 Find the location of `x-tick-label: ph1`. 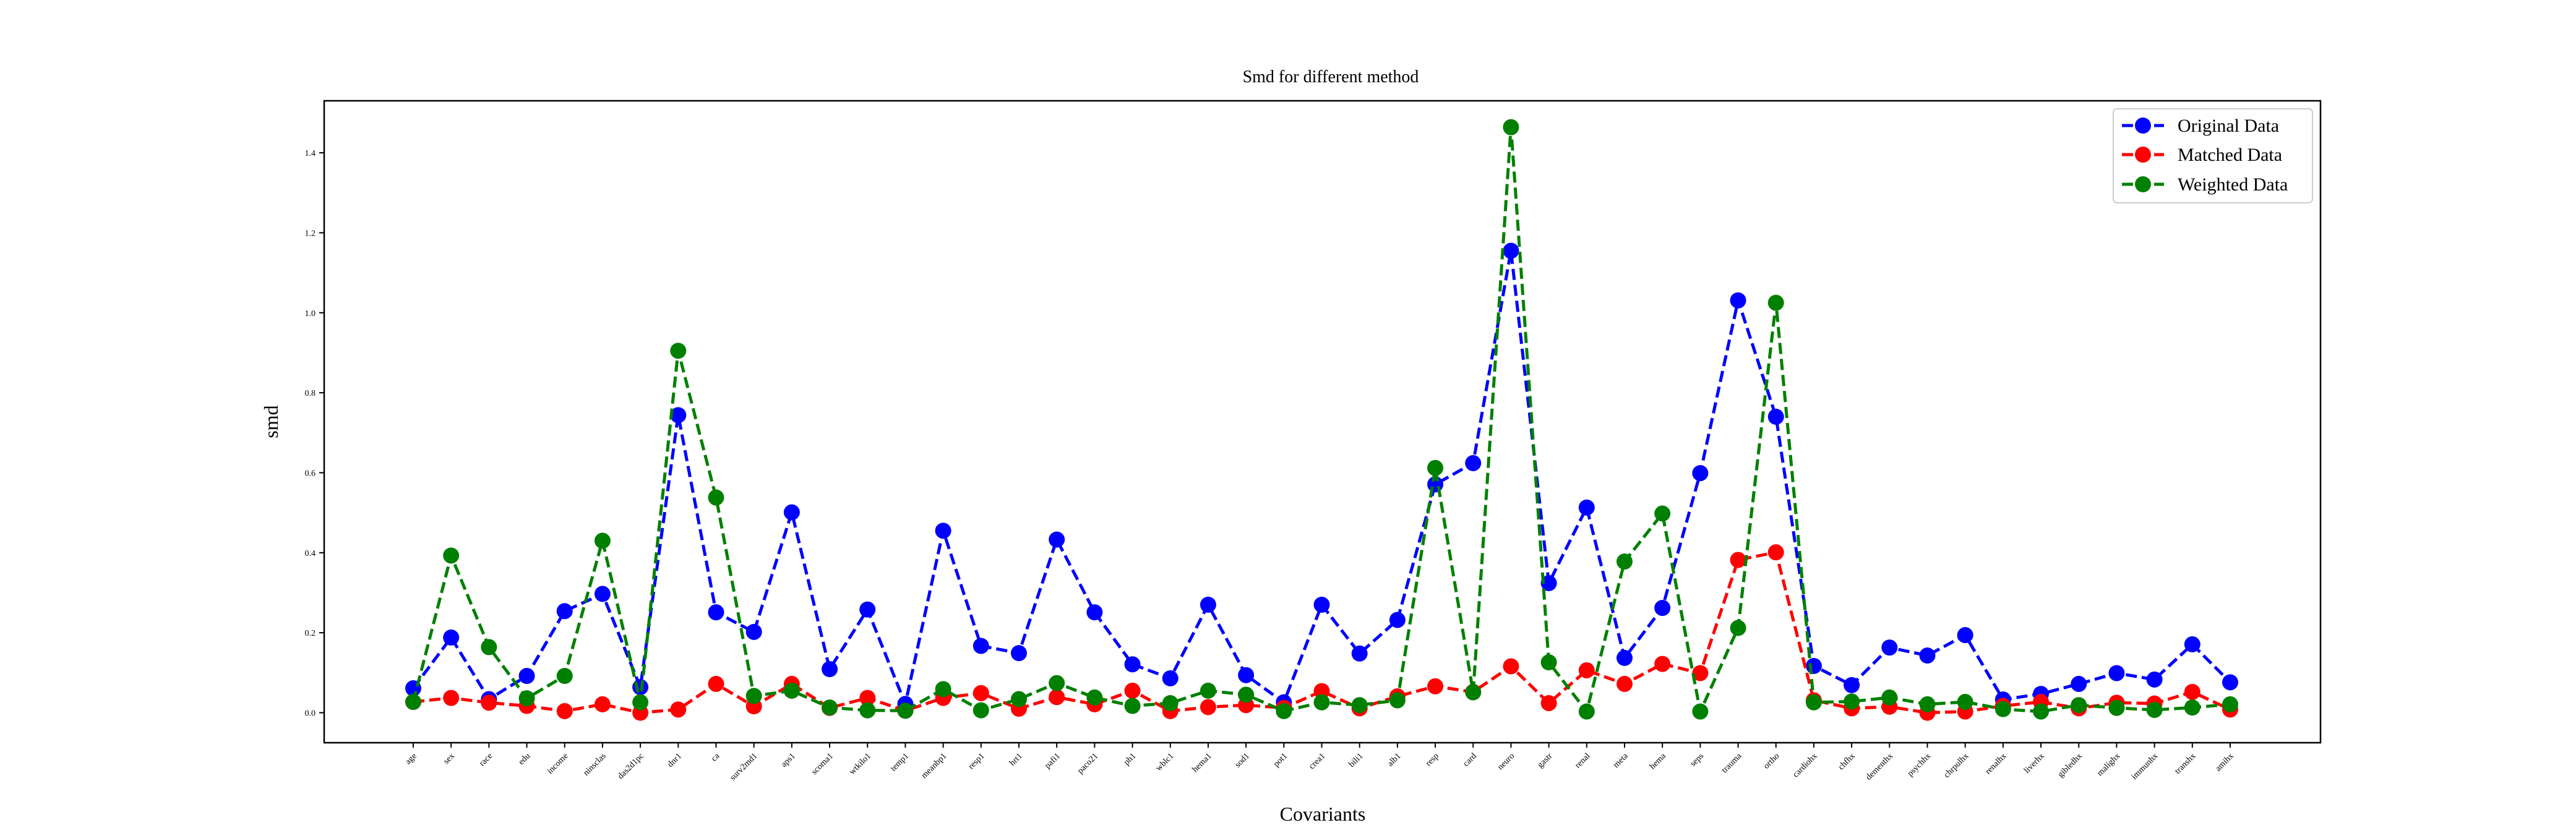

x-tick-label: ph1 is located at coordinates (1130, 759).